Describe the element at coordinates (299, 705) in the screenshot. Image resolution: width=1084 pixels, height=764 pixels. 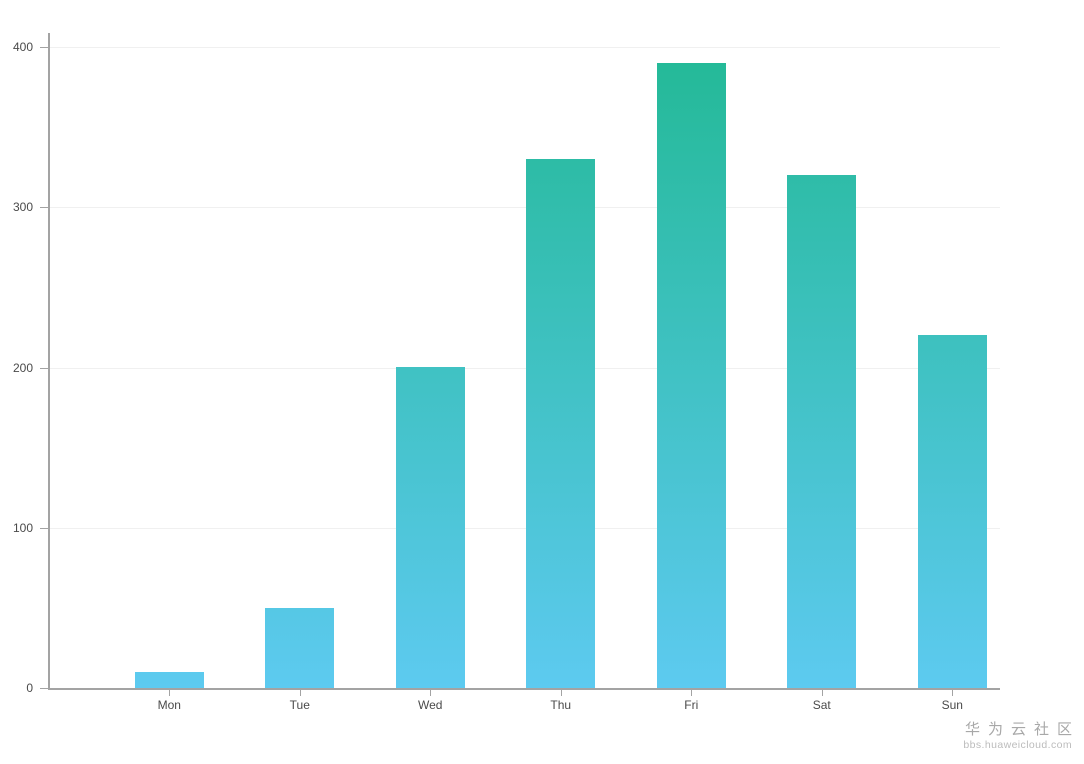
I see `x-axis-tick-label: Tue` at that location.